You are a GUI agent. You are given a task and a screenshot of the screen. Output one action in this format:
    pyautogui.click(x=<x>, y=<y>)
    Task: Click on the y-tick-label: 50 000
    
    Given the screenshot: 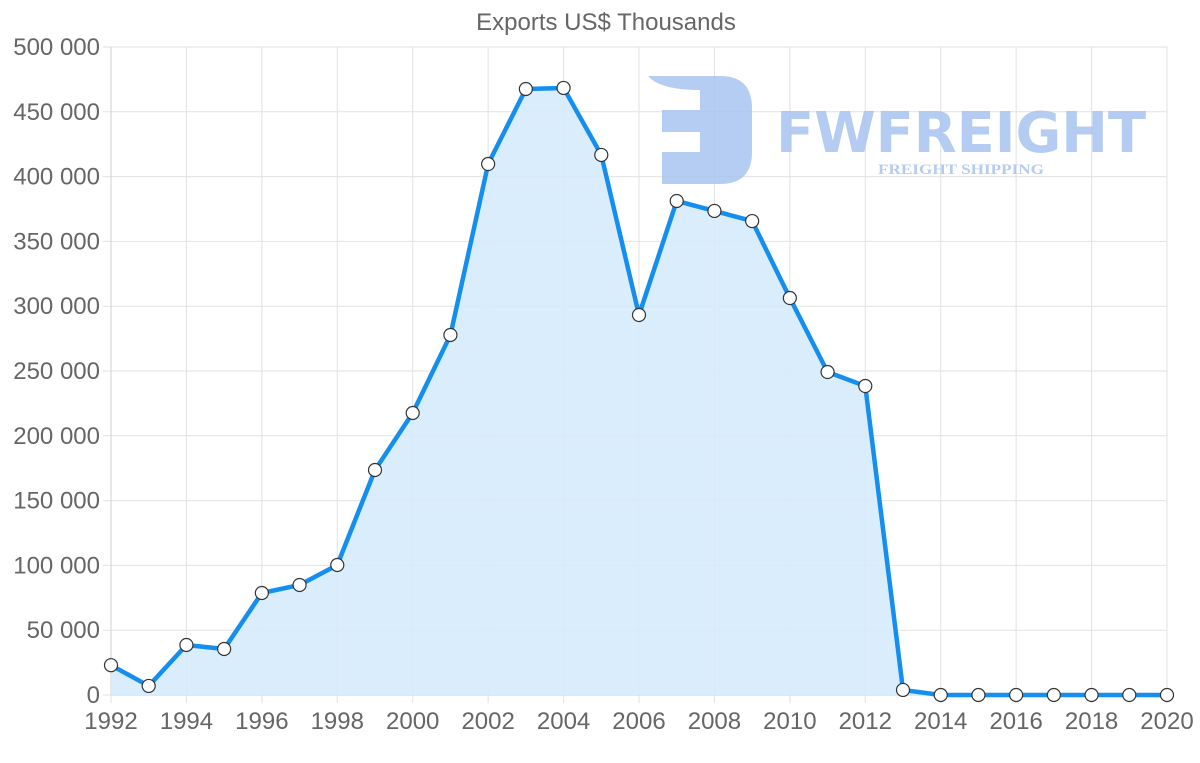 What is the action you would take?
    pyautogui.click(x=63, y=630)
    